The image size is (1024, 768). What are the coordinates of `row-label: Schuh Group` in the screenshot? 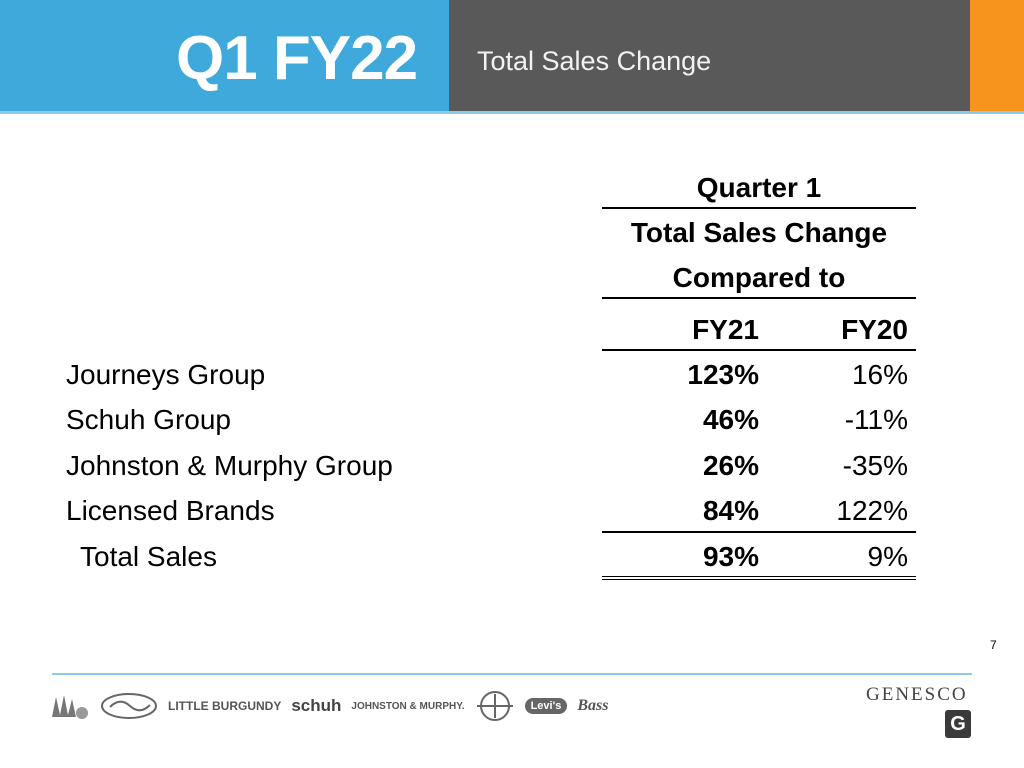 It's located at (148, 419).